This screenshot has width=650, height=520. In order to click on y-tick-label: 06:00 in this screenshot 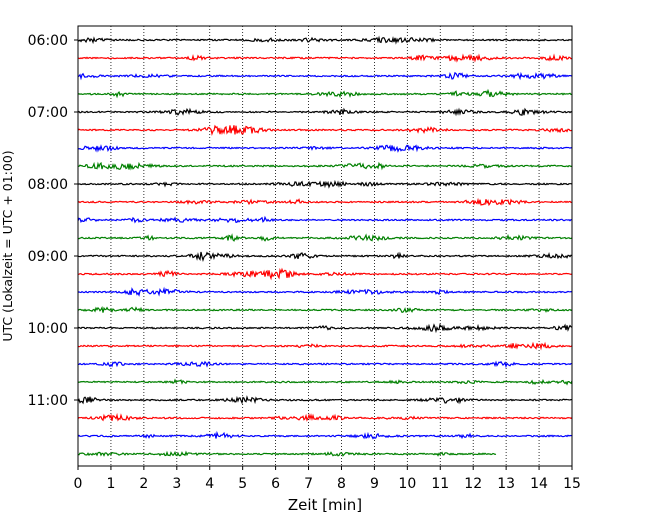, I will do `click(48, 41)`.